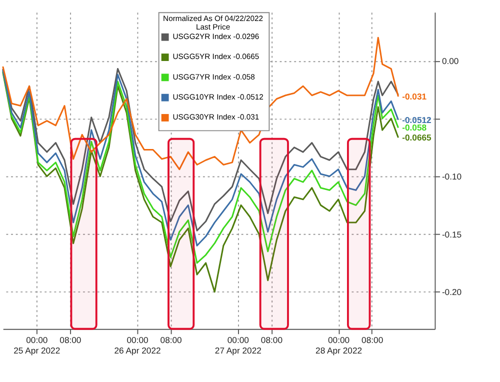 This screenshot has width=500, height=382. I want to click on y-tick-label: -0.20, so click(452, 292).